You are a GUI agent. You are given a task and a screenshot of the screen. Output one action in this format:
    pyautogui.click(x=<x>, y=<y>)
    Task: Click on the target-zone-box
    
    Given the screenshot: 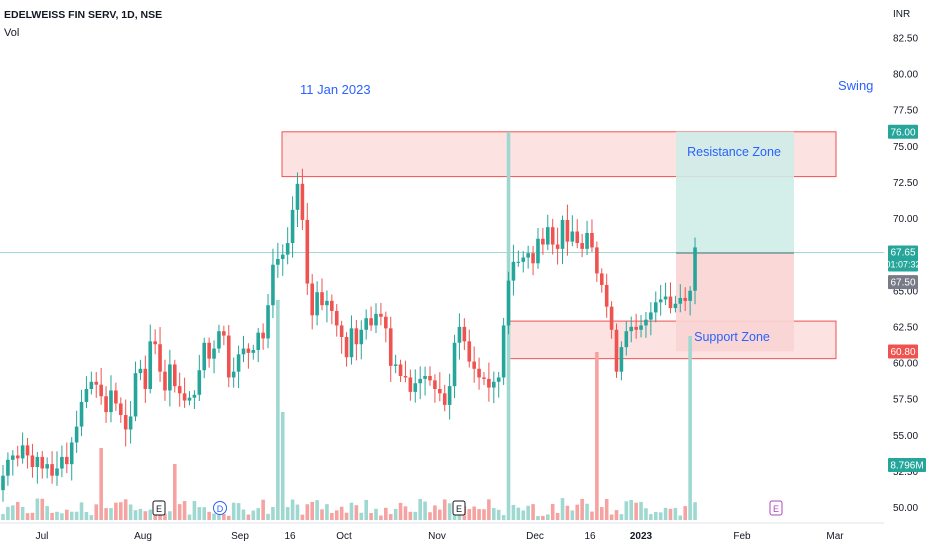 What is the action you would take?
    pyautogui.click(x=735, y=192)
    